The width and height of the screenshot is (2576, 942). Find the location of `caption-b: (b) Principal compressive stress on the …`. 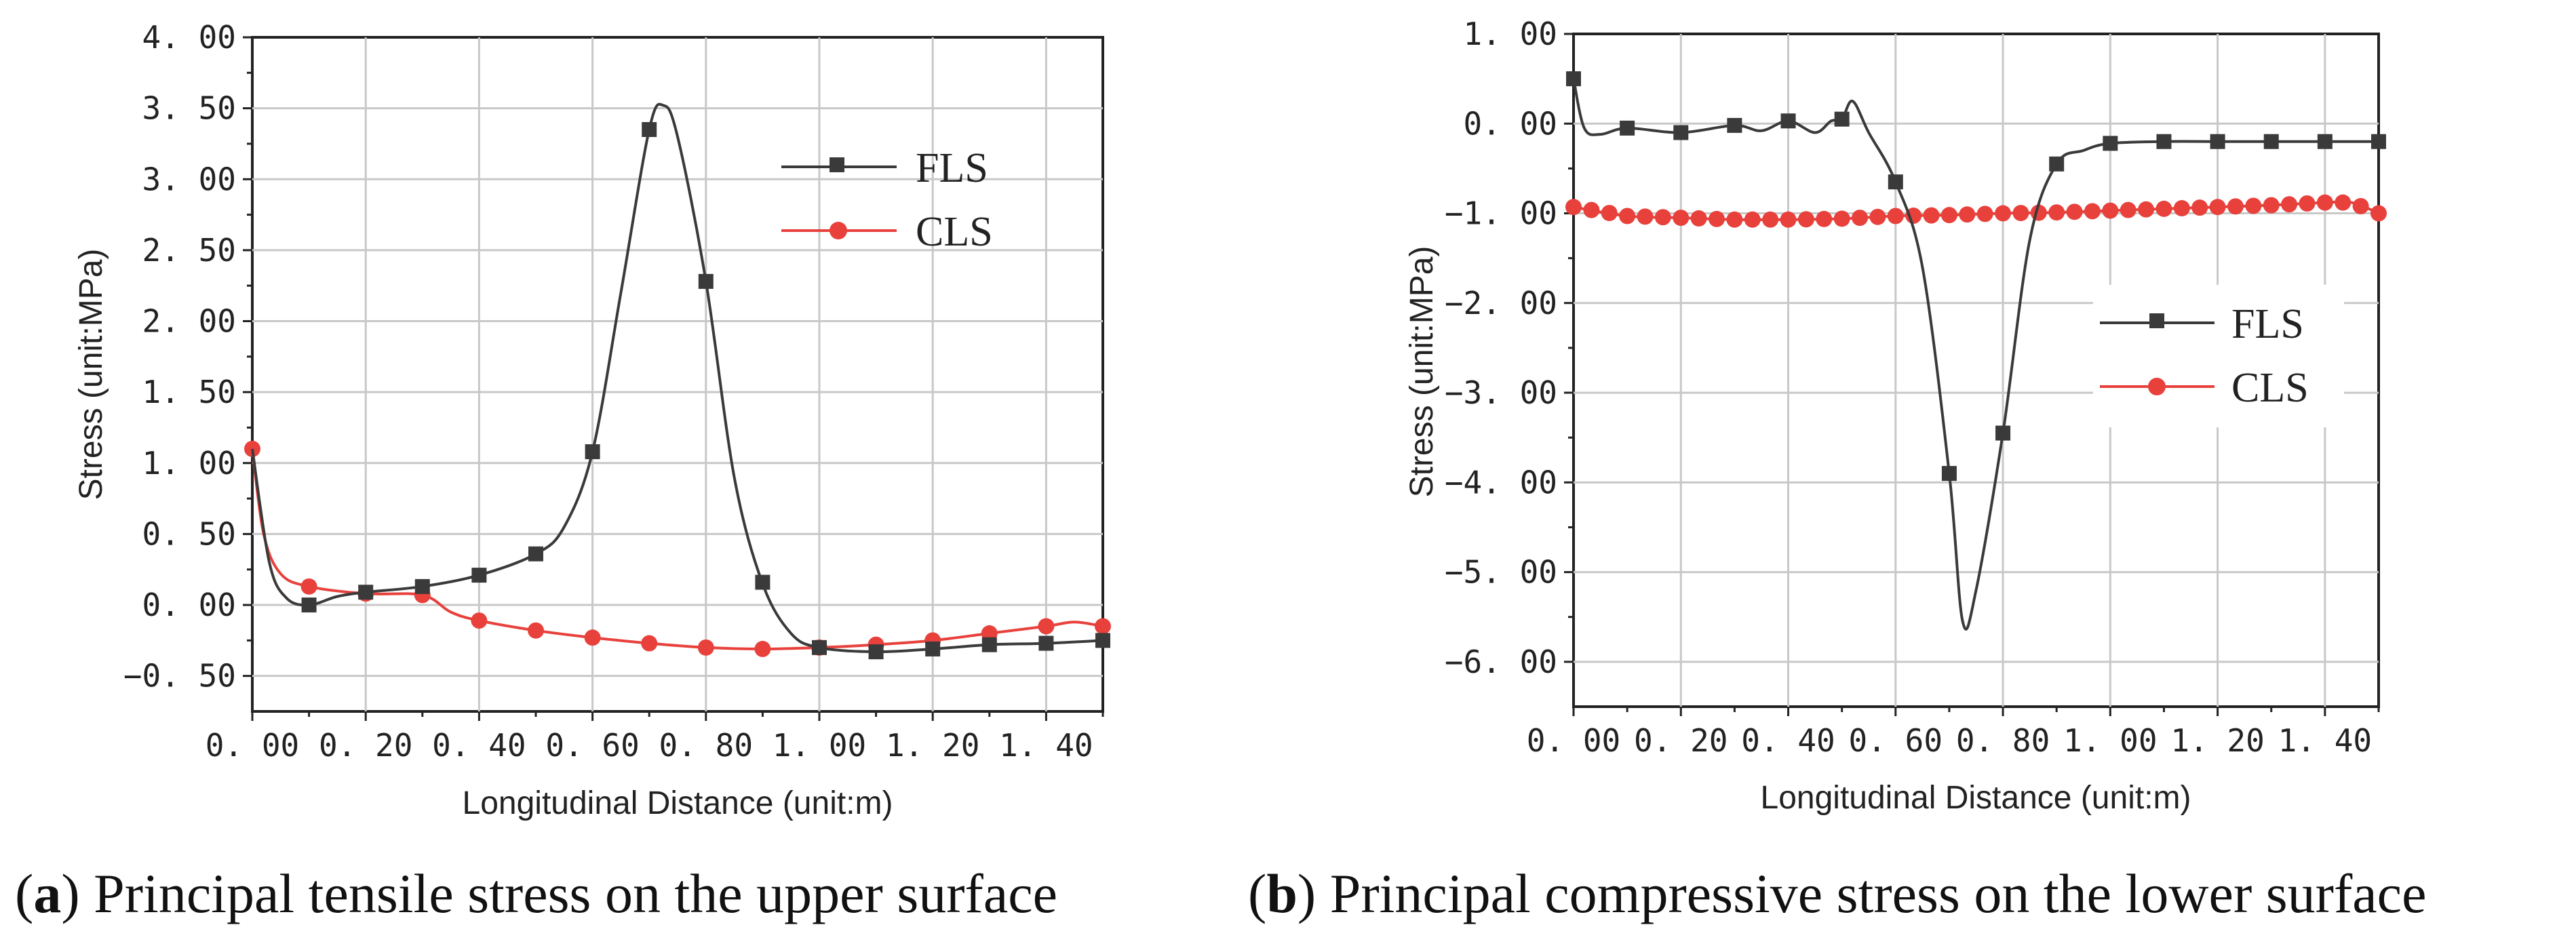

caption-b: (b) Principal compressive stress on the … is located at coordinates (1837, 893).